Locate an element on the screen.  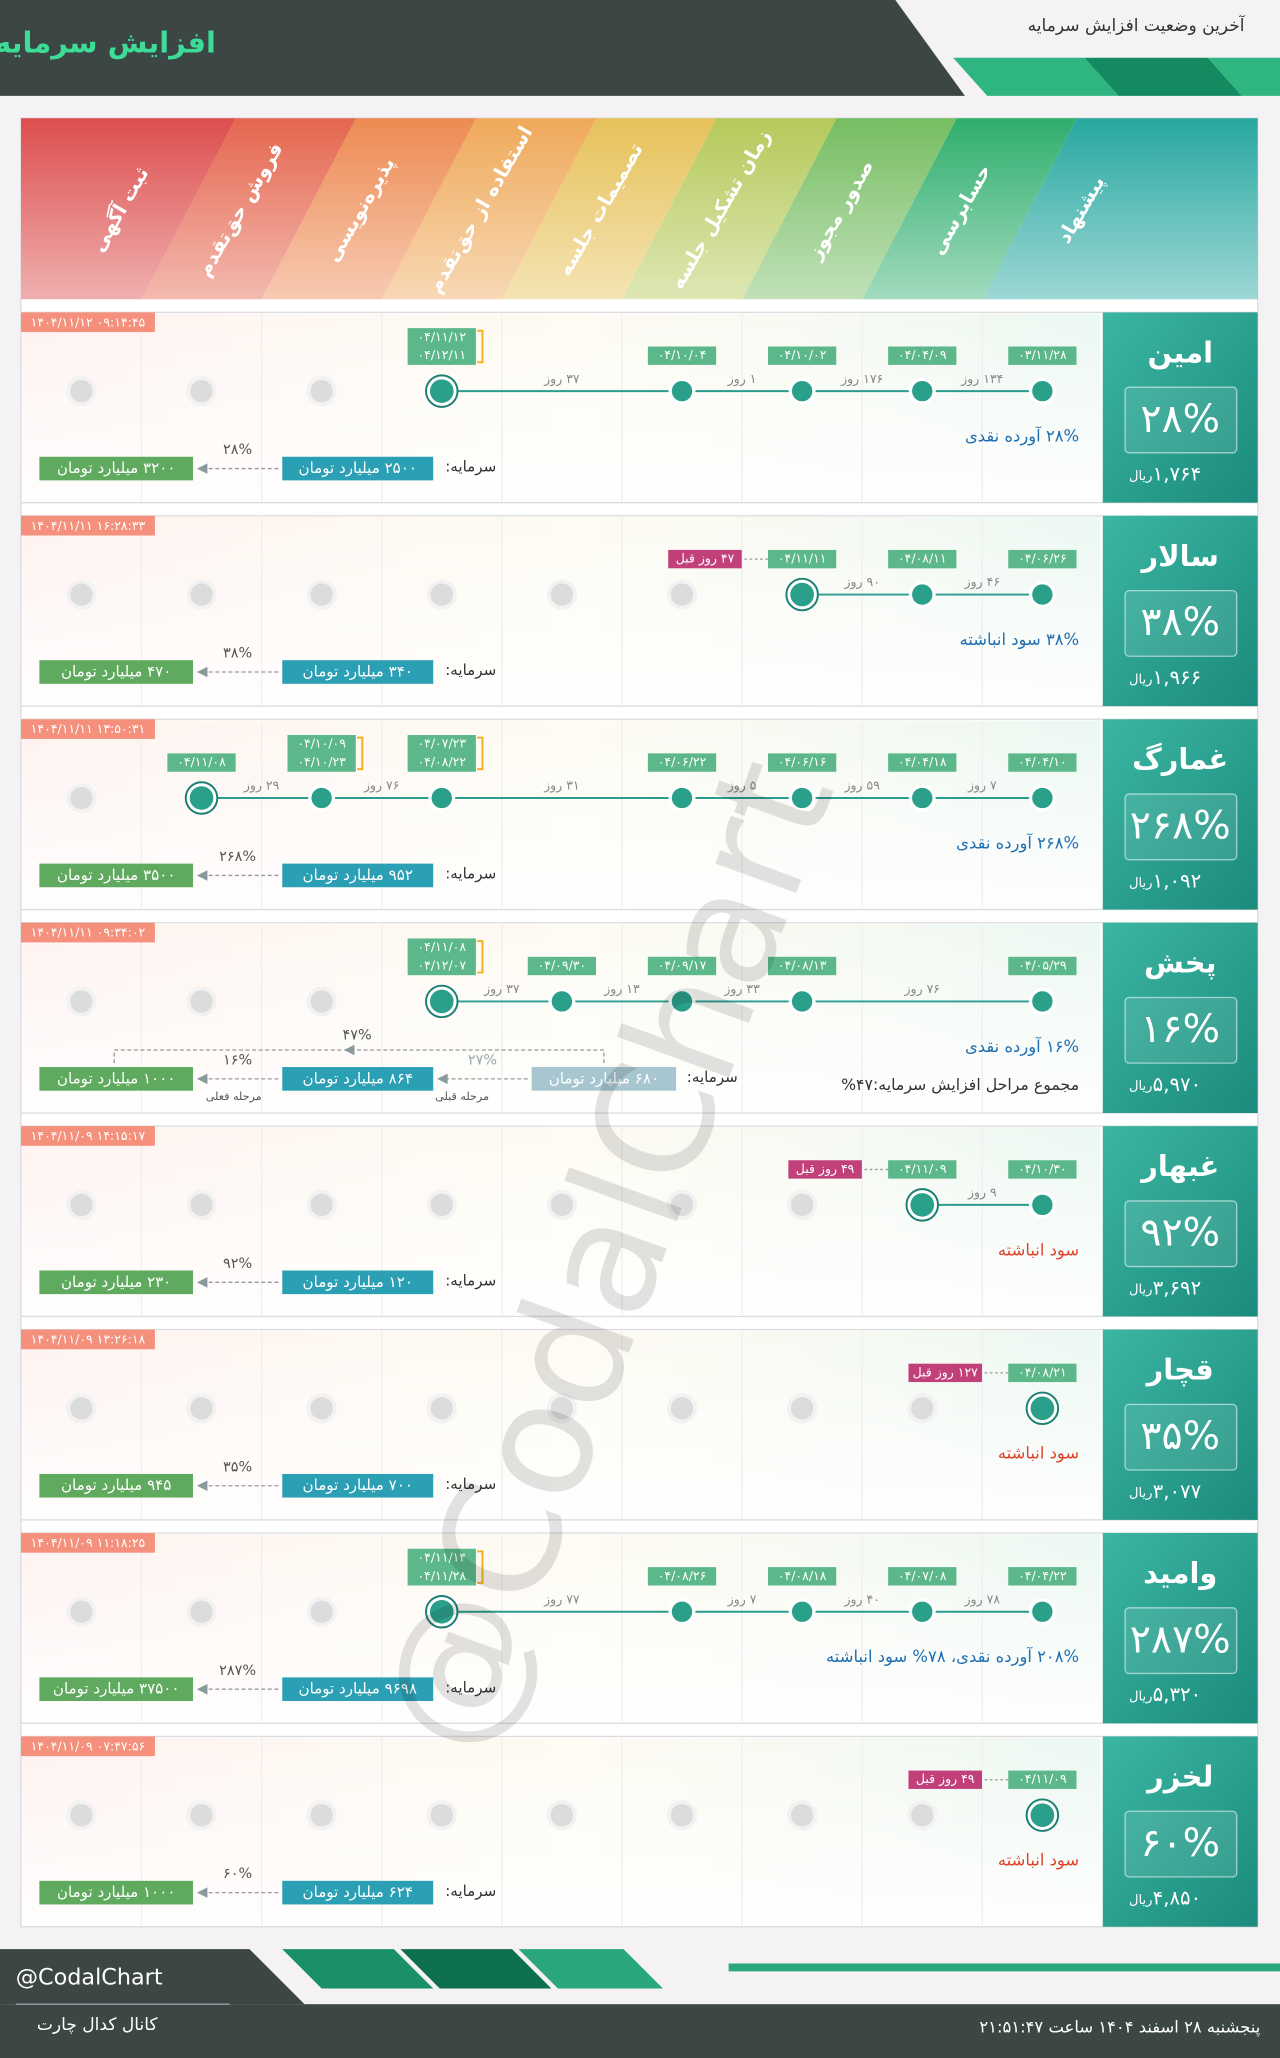
company-price: ۳,۶۹۲ is located at coordinates (1177, 1287).